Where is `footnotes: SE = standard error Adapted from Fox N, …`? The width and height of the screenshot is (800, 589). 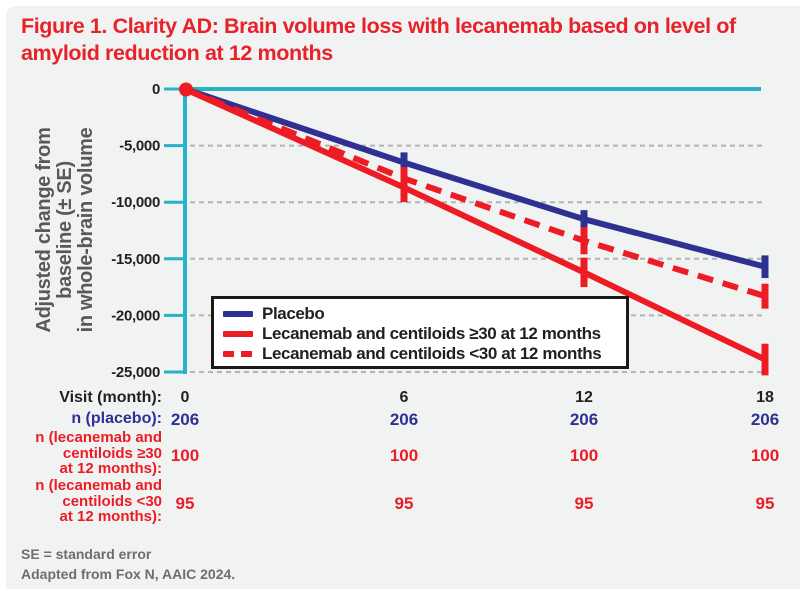
footnotes: SE = standard error Adapted from Fox N, … is located at coordinates (128, 564).